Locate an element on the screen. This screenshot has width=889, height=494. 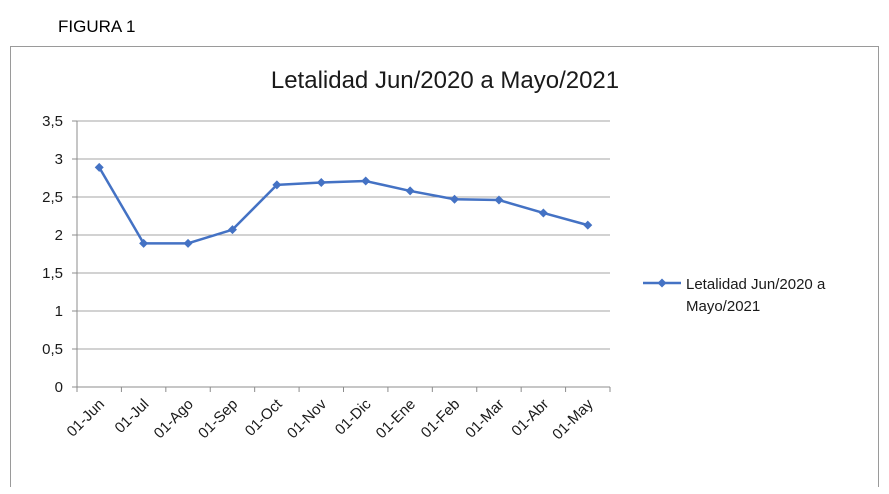
legend: Letalidad Jun/2020 a Mayo/2021 is located at coordinates (734, 295).